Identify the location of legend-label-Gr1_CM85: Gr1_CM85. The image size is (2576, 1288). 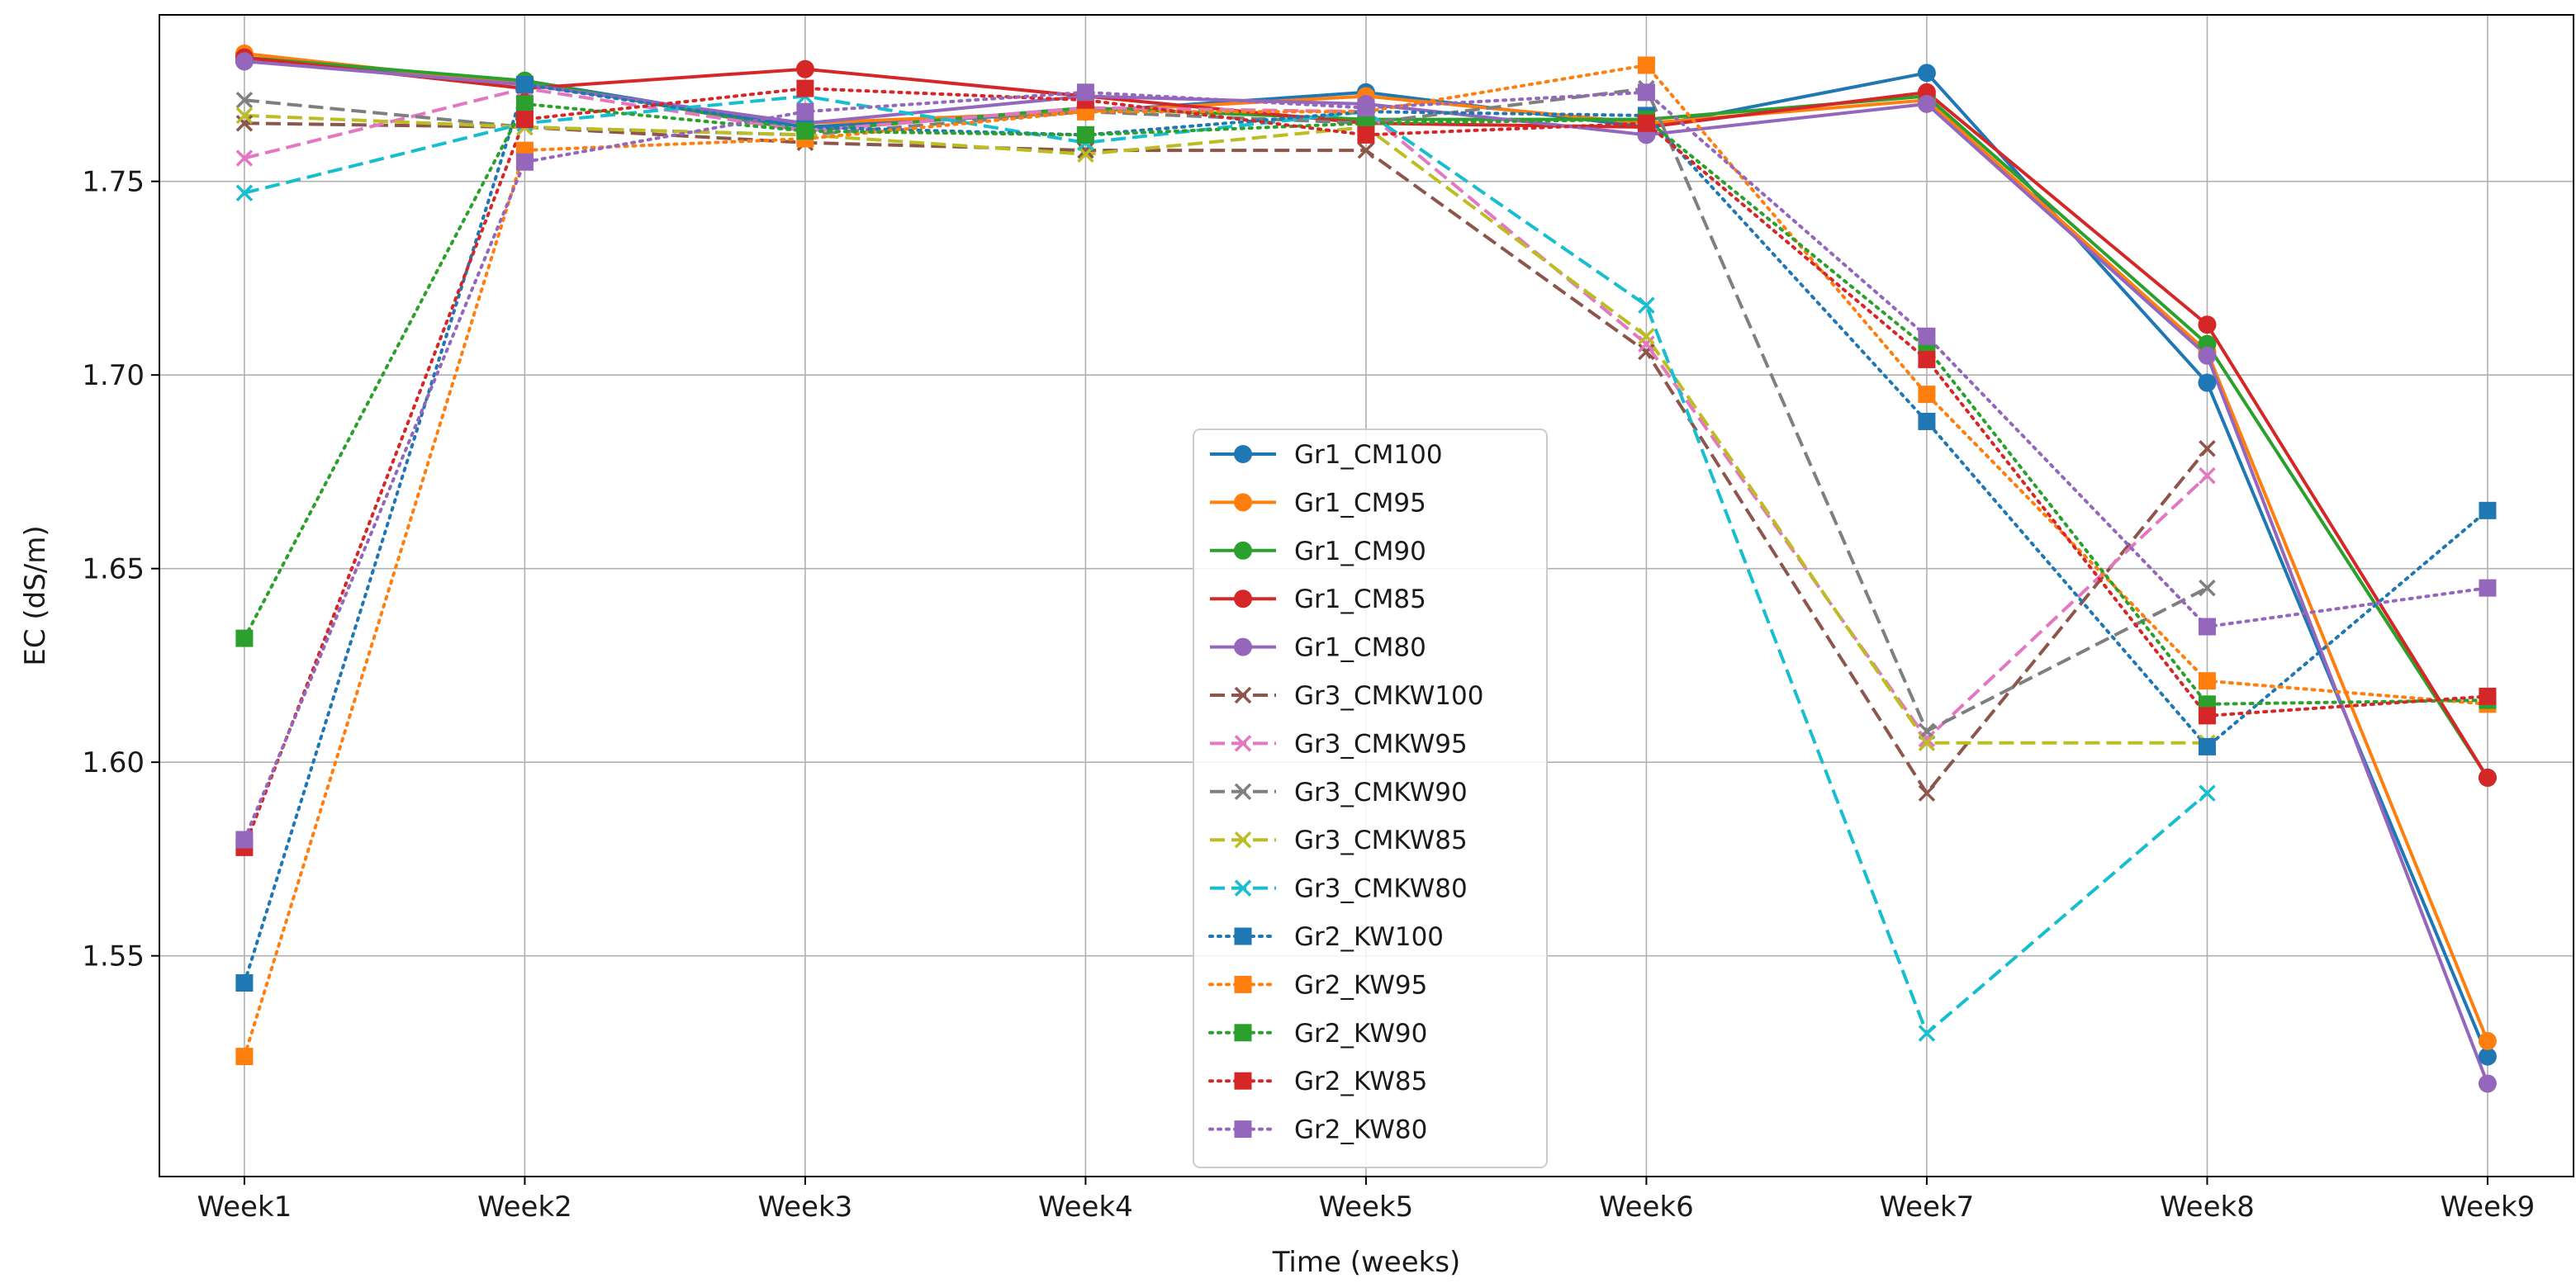
(1360, 599).